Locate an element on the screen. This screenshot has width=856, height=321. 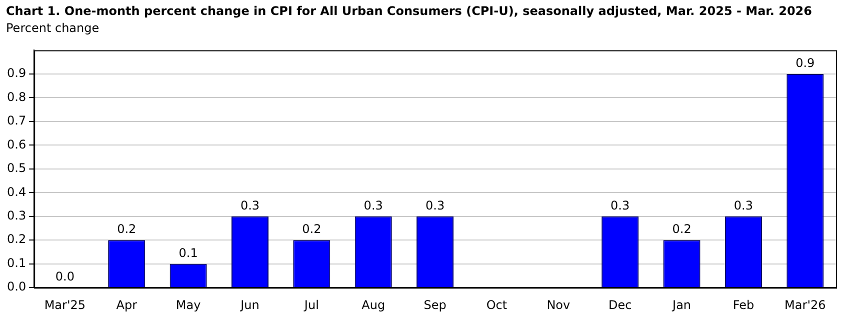
x-tick-label: Jan is located at coordinates (682, 305).